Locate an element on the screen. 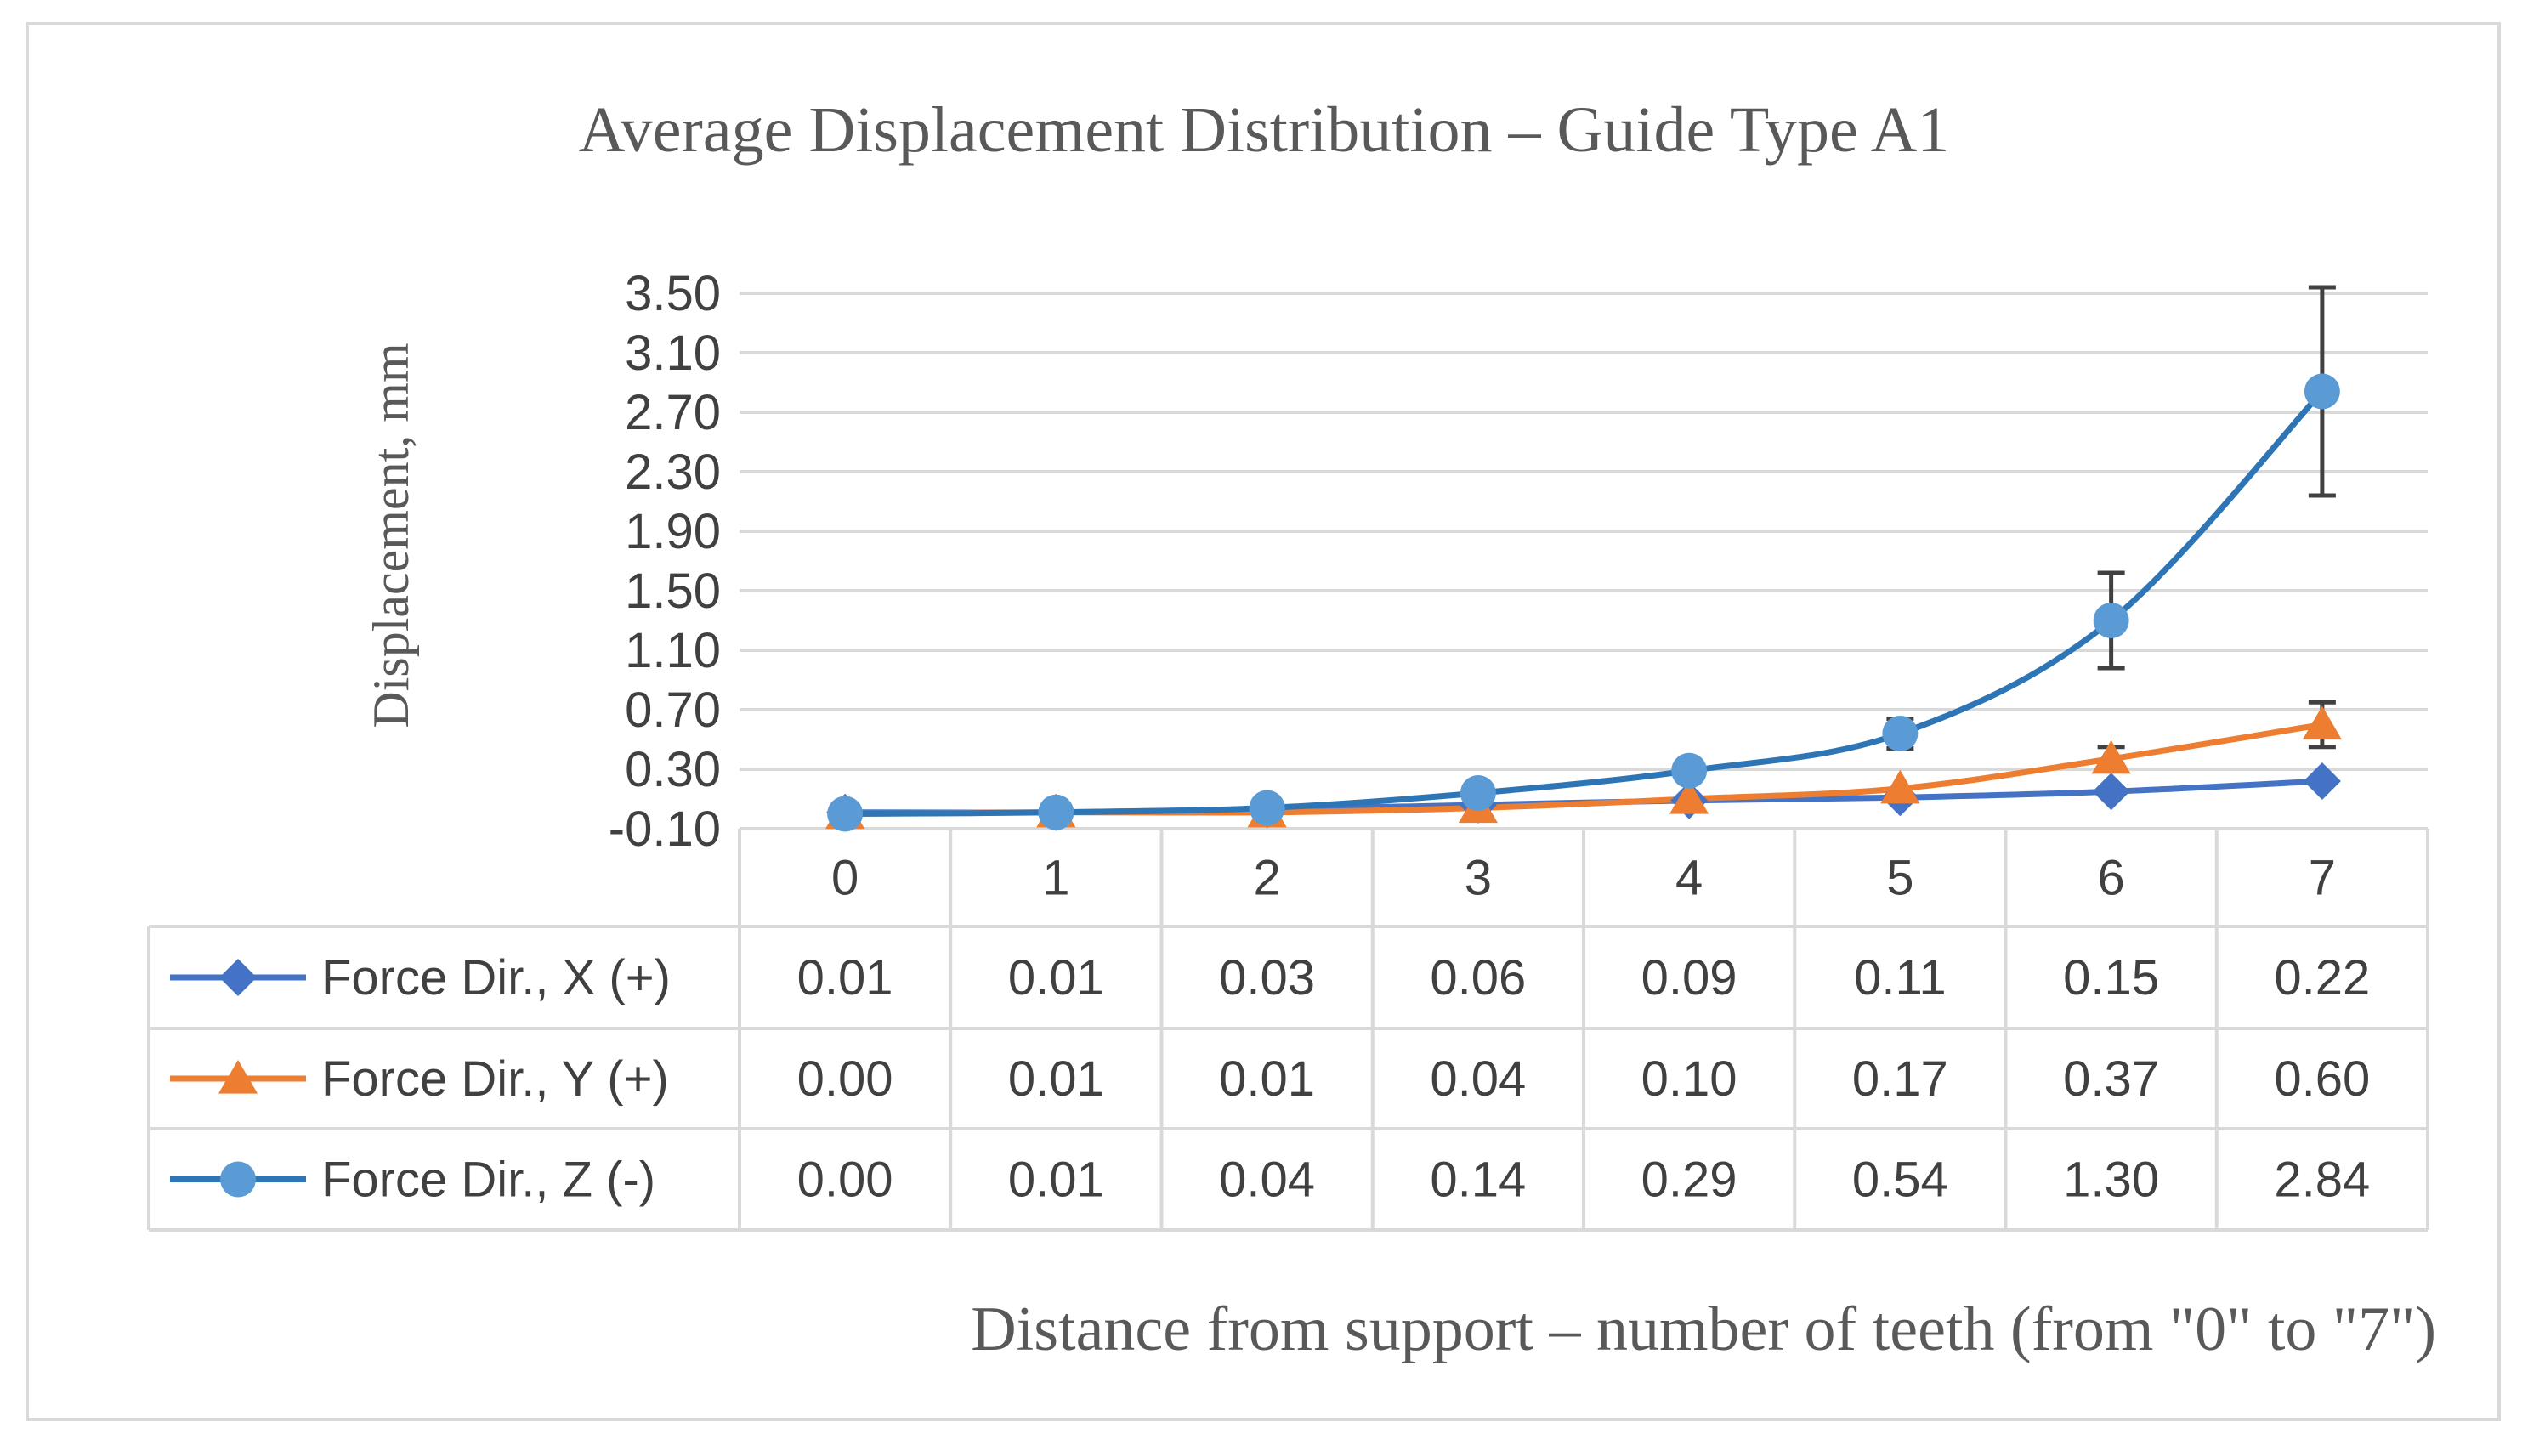 The width and height of the screenshot is (2528, 1456). y-tick-label: -0.10 is located at coordinates (665, 830).